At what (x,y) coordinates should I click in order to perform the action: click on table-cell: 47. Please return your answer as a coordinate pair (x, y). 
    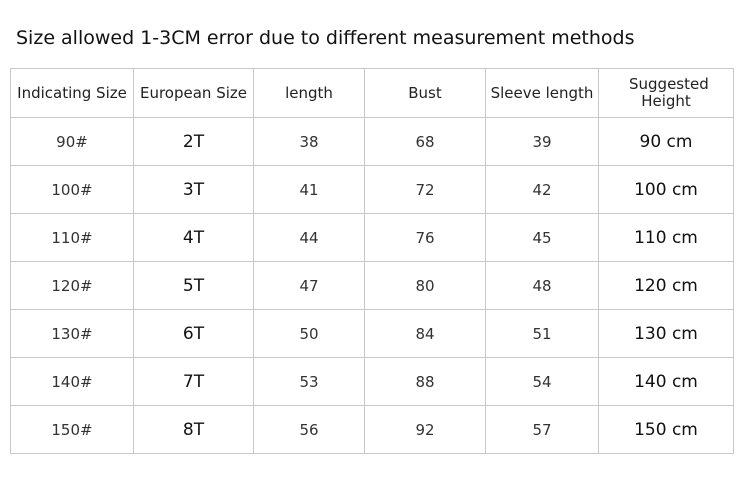
    Looking at the image, I should click on (309, 285).